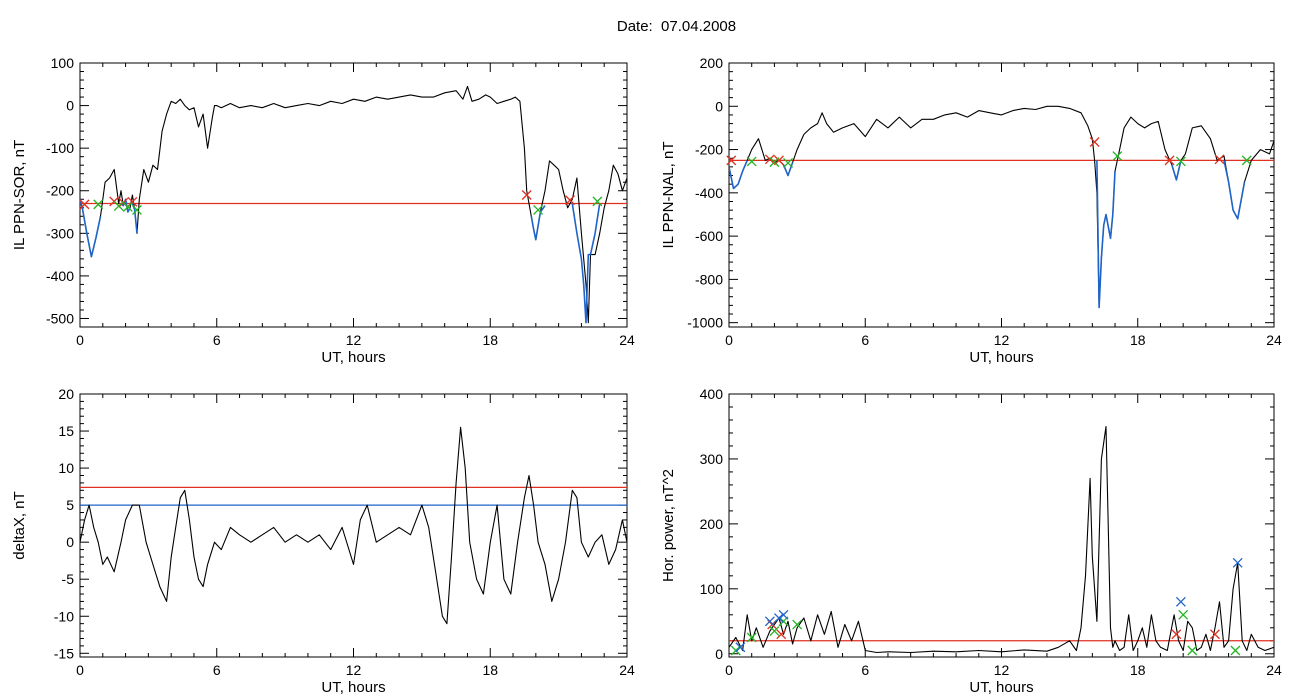  Describe the element at coordinates (60, 233) in the screenshot. I see `y-tick-label: -300` at that location.